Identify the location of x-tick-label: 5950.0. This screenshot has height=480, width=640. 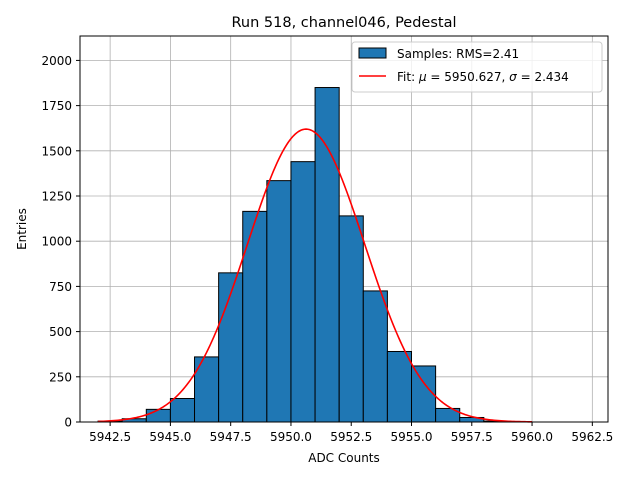
(291, 437).